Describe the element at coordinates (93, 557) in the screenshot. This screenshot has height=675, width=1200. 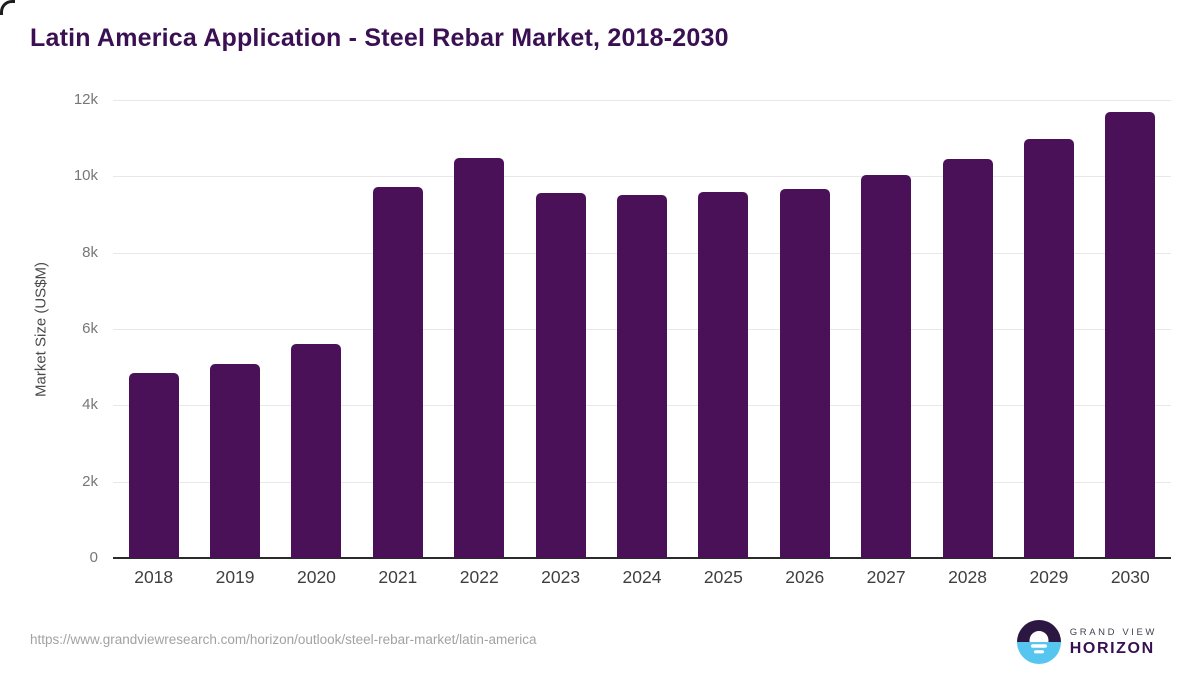
I see `y-tick-0: 0` at that location.